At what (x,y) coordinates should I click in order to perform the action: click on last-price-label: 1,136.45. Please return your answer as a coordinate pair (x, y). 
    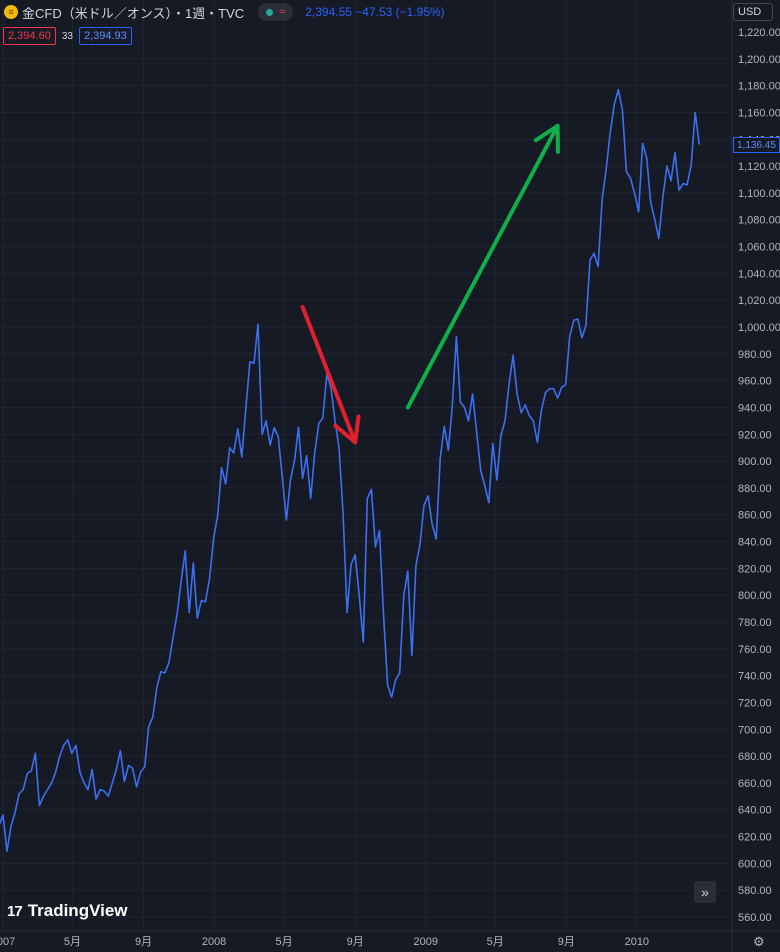
    Looking at the image, I should click on (756, 145).